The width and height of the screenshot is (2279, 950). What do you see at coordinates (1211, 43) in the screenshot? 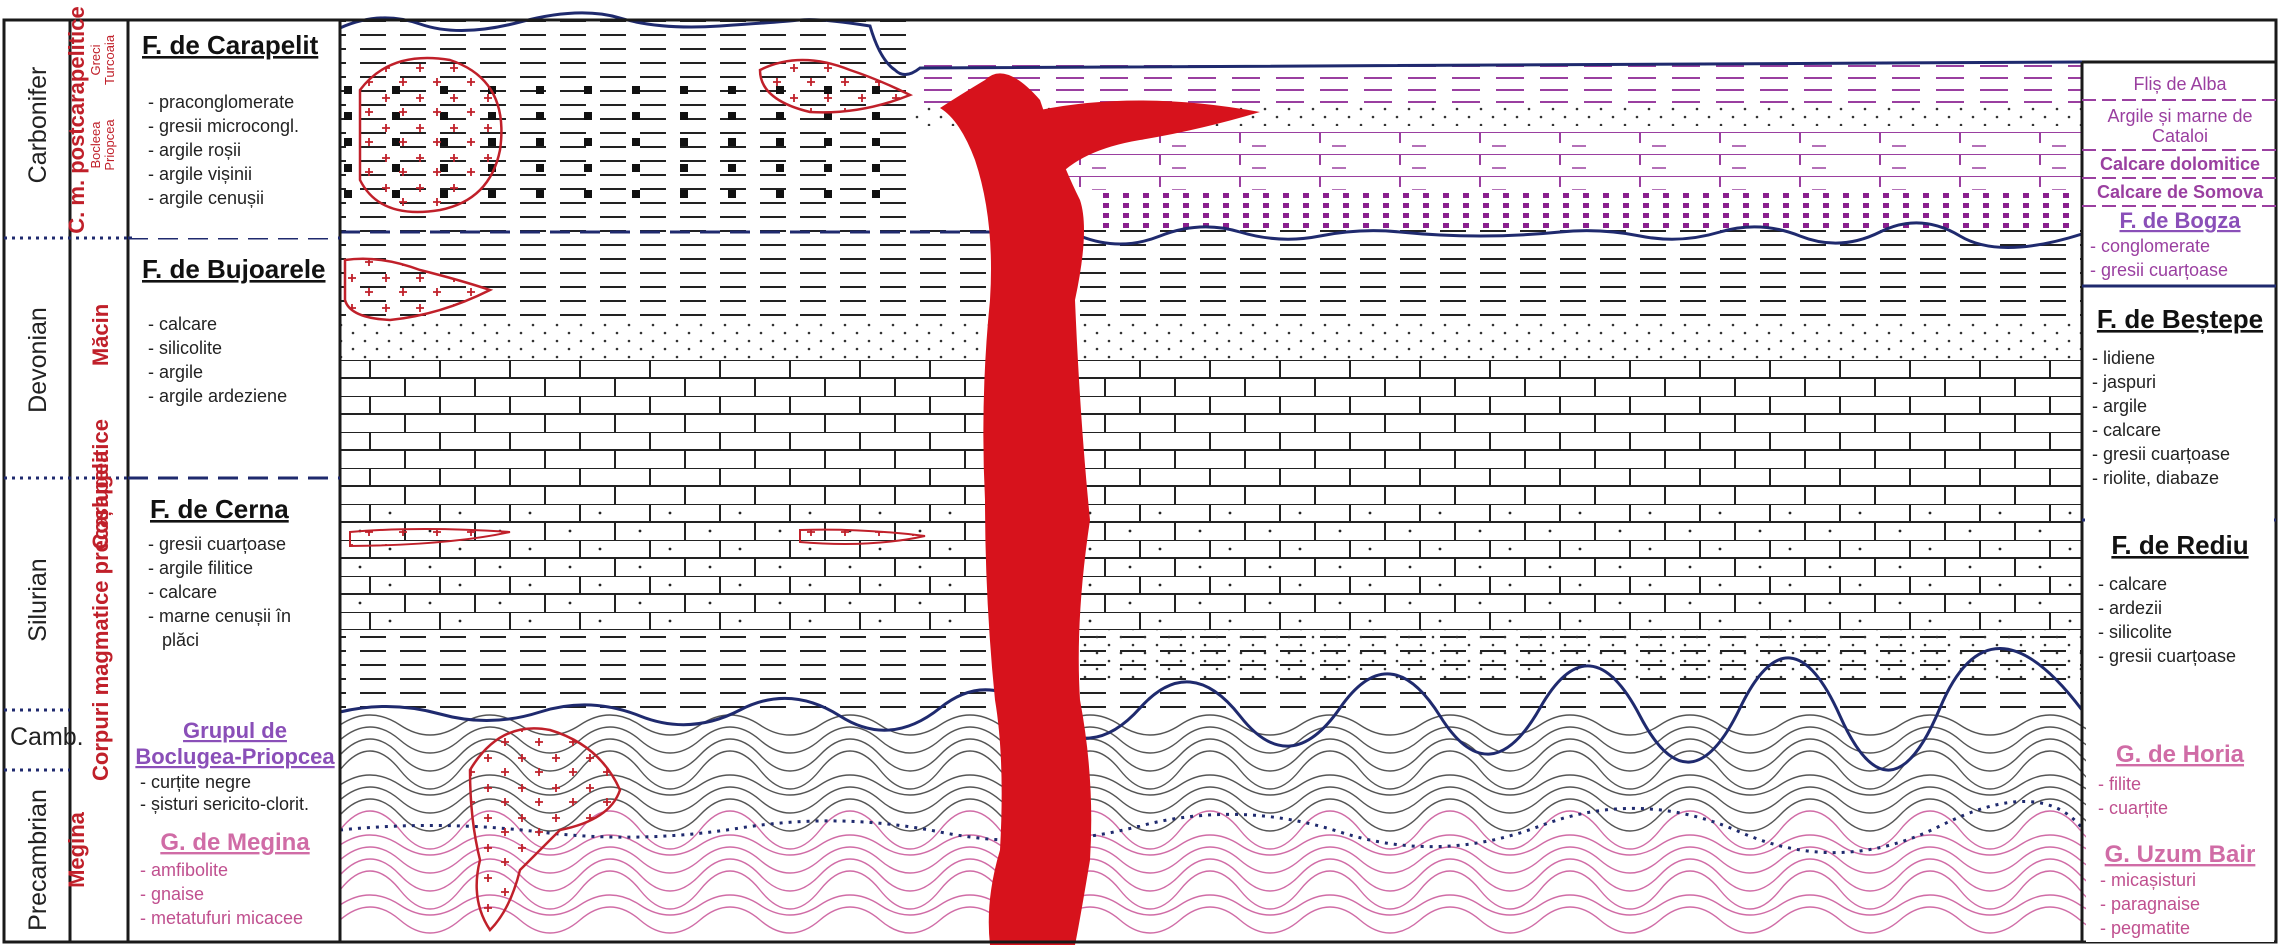
I see `unconformity-top` at bounding box center [1211, 43].